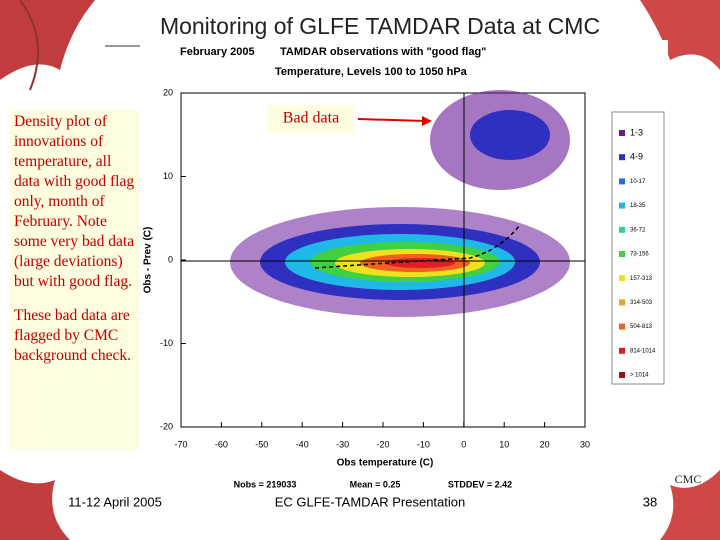 The height and width of the screenshot is (540, 720). Describe the element at coordinates (636, 157) in the screenshot. I see `legend-label: 4-9` at that location.